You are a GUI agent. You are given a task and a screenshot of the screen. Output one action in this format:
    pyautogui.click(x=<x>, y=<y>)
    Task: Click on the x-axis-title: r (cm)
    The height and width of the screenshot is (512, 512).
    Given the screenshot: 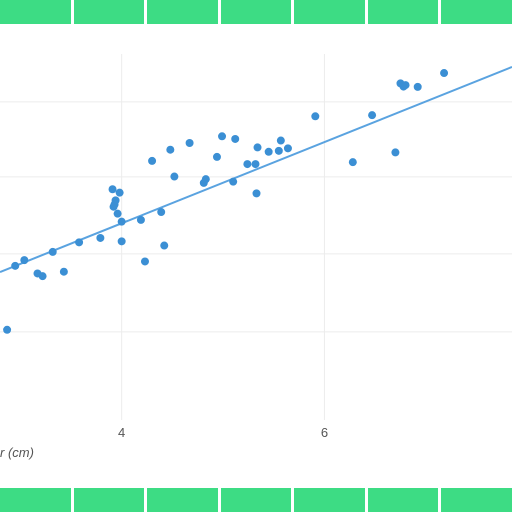 What is the action you would take?
    pyautogui.click(x=17, y=452)
    